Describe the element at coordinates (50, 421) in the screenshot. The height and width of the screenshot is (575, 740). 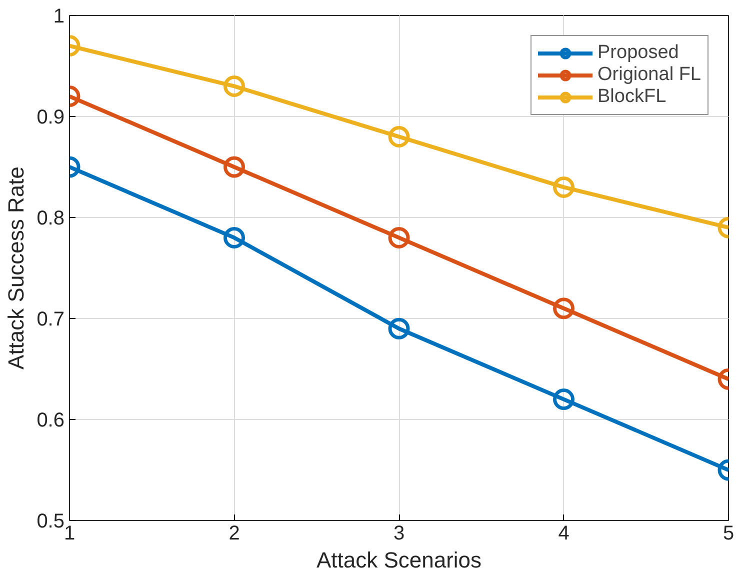
I see `y-tick-label: 0.6` at that location.